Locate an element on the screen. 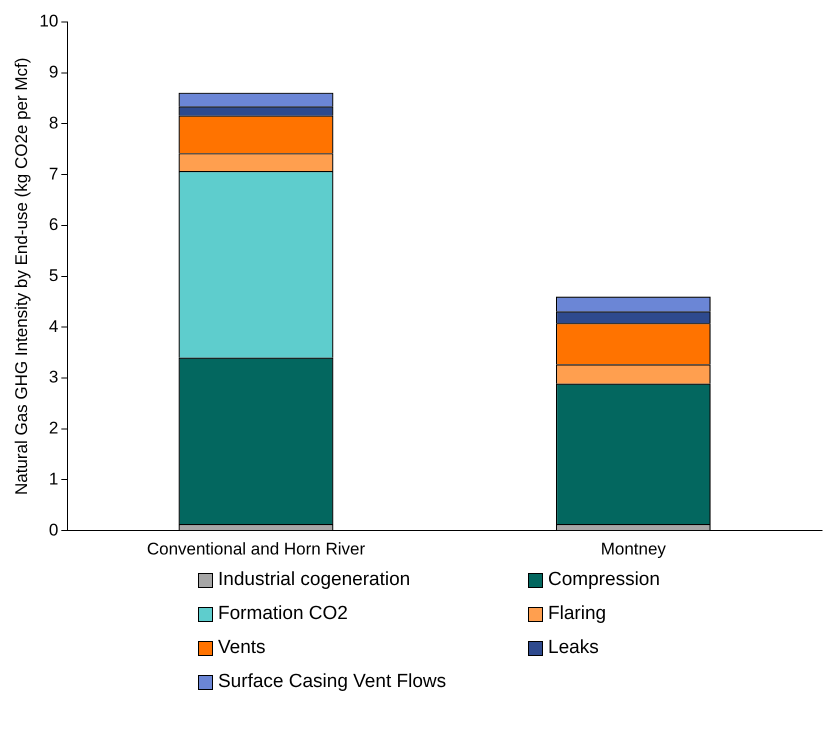 The height and width of the screenshot is (733, 836). y-tick-label: 3 is located at coordinates (53, 377).